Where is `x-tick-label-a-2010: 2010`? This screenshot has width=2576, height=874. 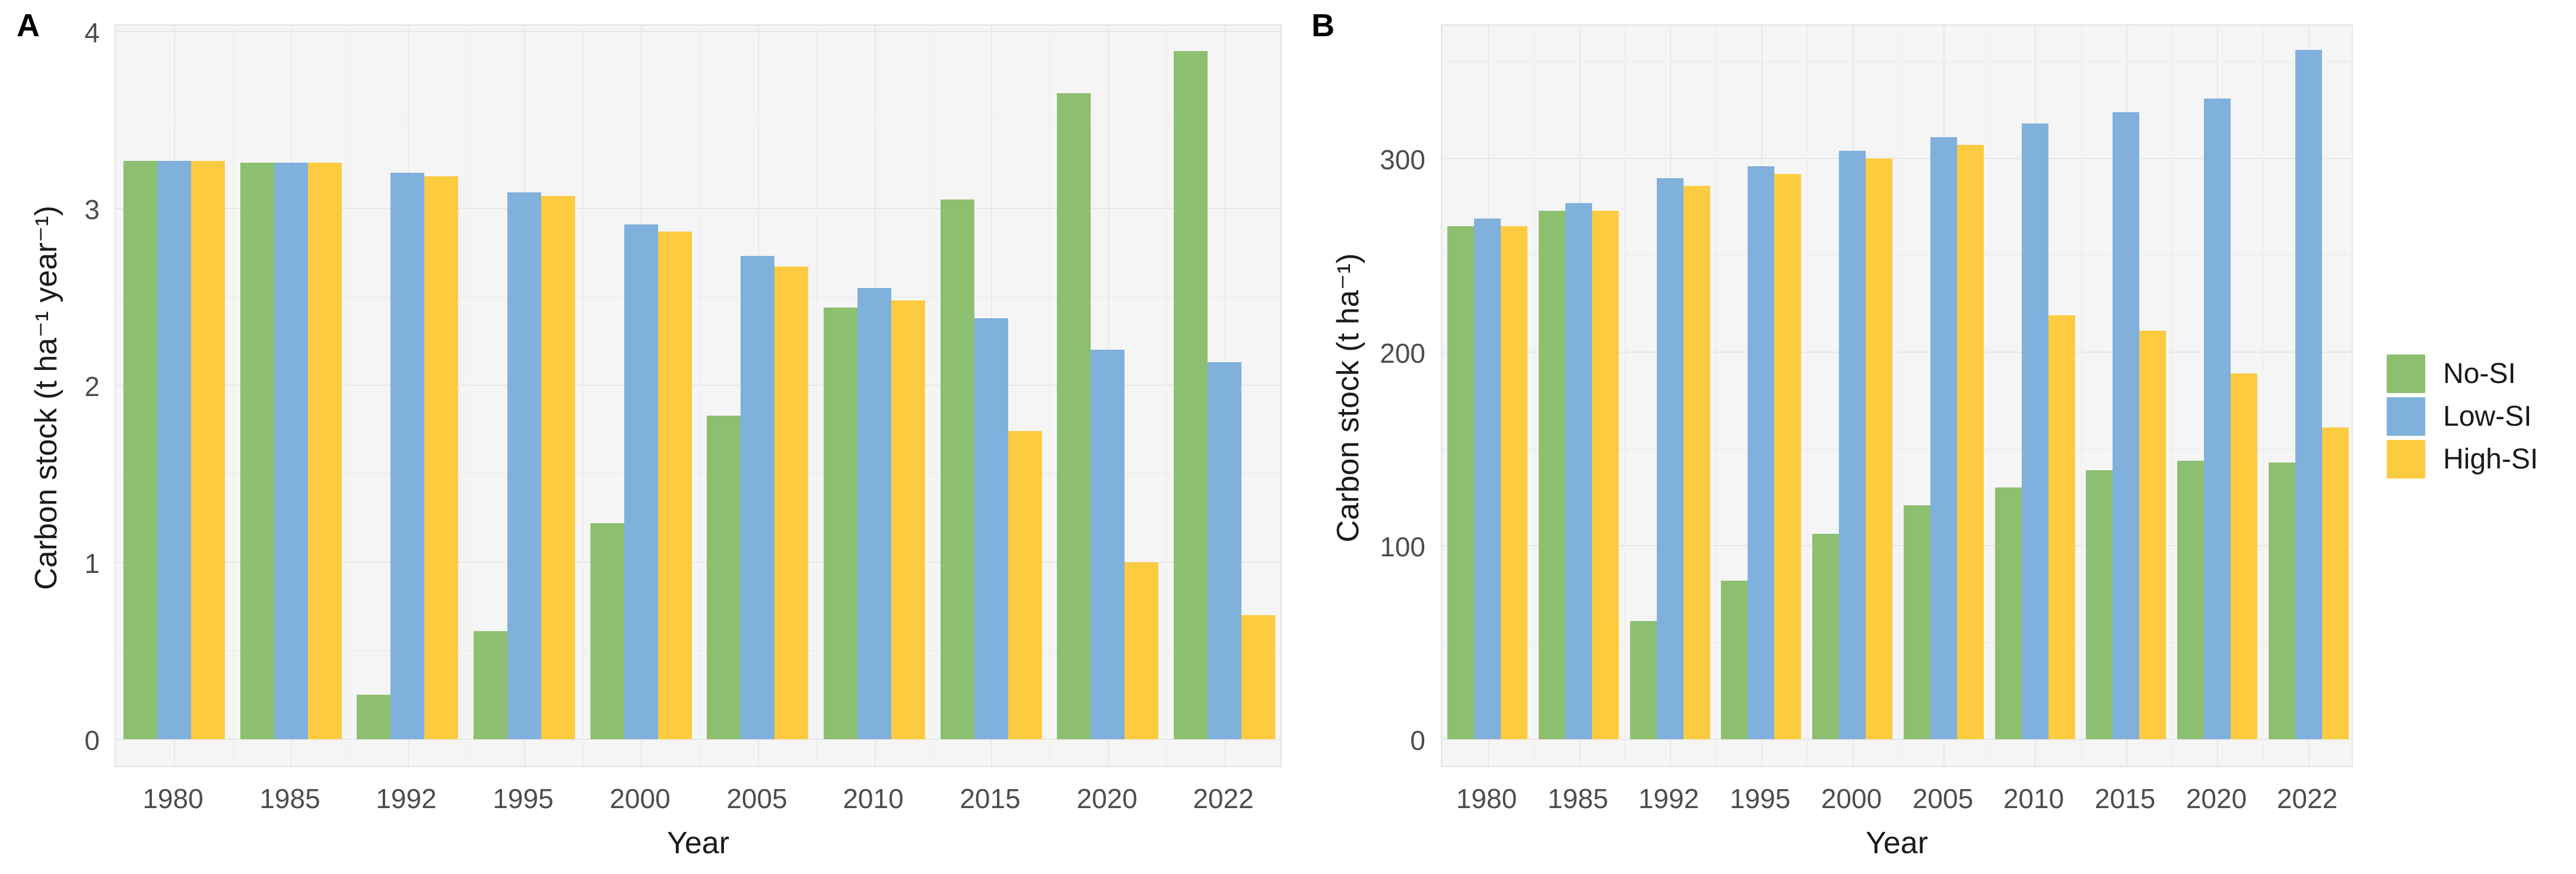
x-tick-label-a-2010: 2010 is located at coordinates (873, 798).